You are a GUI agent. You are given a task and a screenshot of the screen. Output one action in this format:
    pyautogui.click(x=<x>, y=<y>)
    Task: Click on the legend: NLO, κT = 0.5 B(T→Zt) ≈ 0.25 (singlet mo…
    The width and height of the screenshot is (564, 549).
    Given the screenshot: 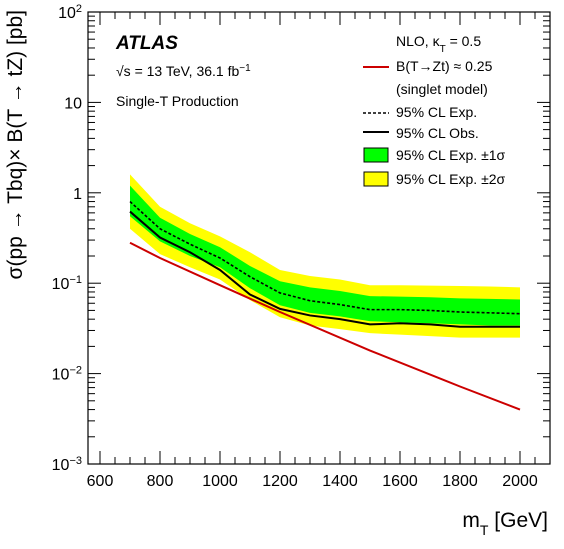 What is the action you would take?
    pyautogui.click(x=434, y=110)
    